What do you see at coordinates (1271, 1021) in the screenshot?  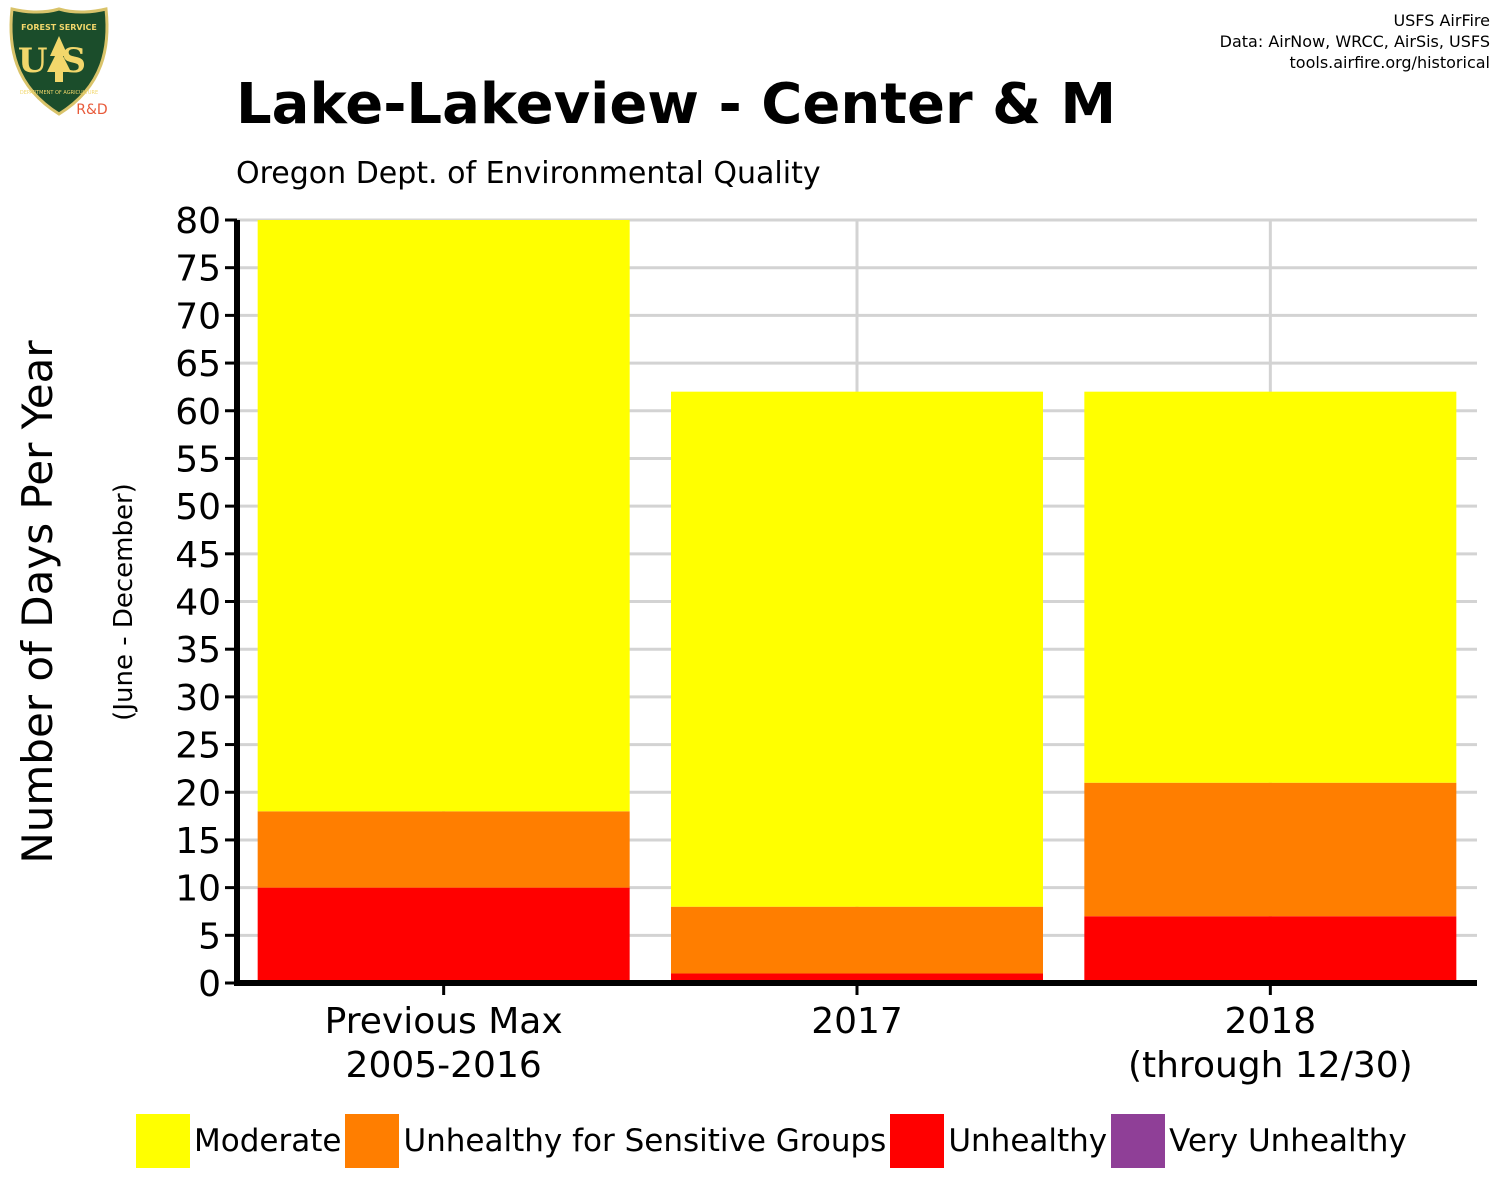 I see `x-tick-label: 2018` at bounding box center [1271, 1021].